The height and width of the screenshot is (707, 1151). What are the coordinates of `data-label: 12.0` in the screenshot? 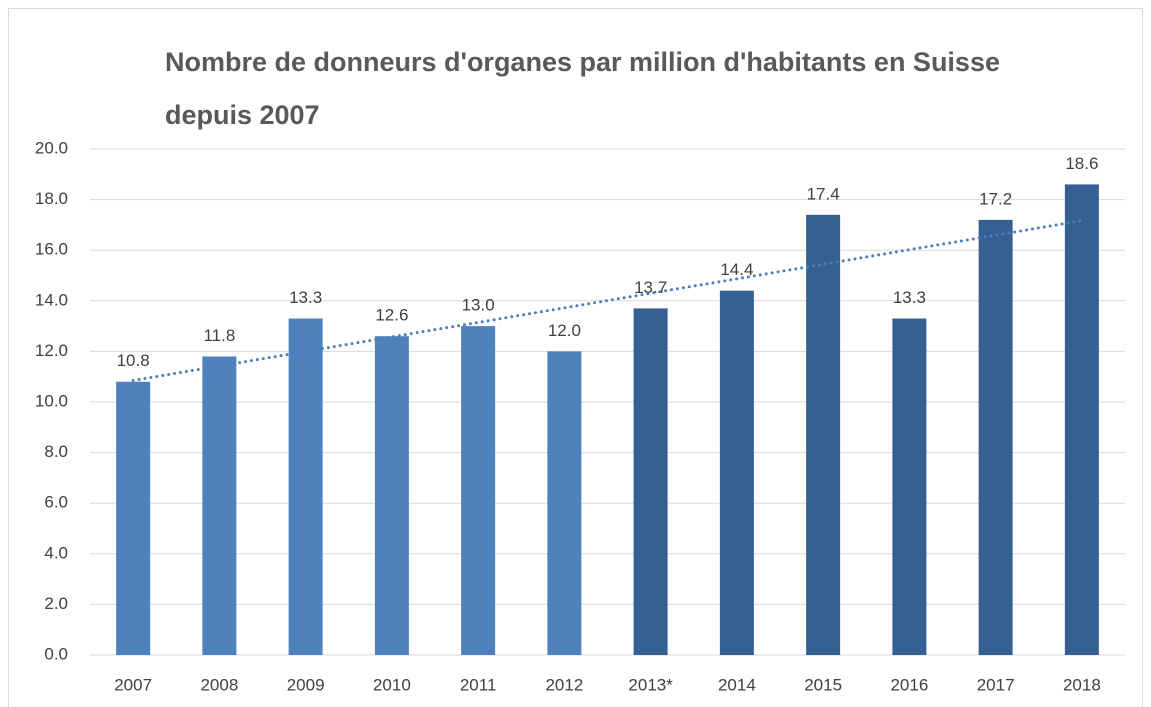 It's located at (564, 330).